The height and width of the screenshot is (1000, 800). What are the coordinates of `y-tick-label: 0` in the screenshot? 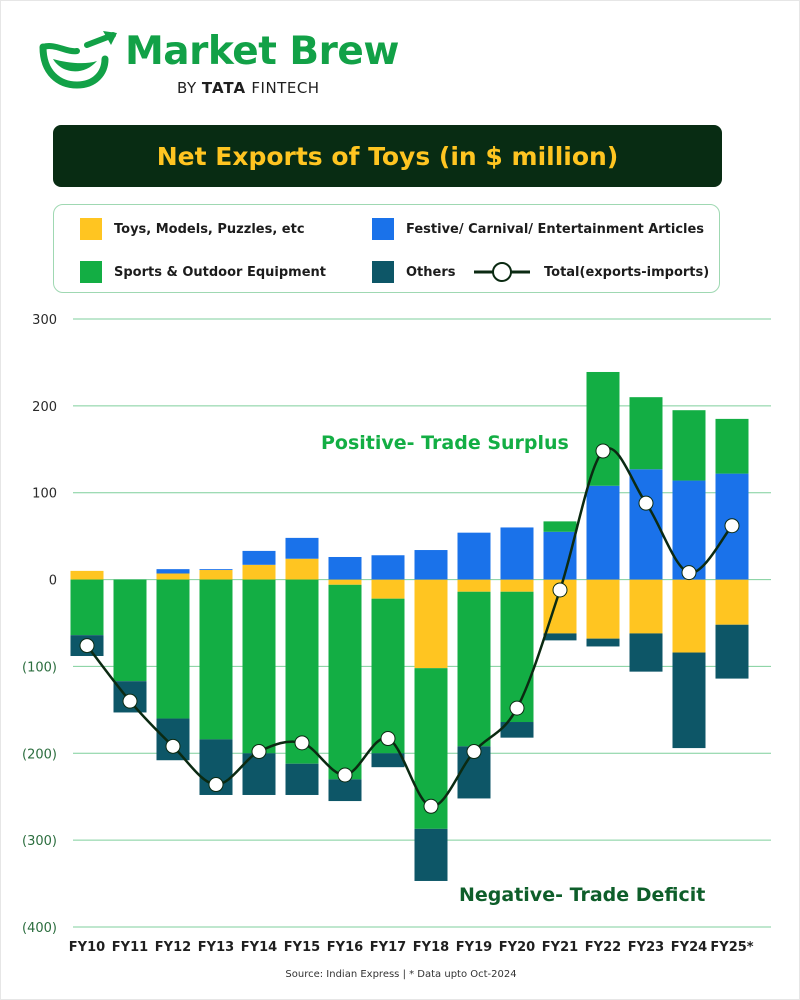 It's located at (53, 581).